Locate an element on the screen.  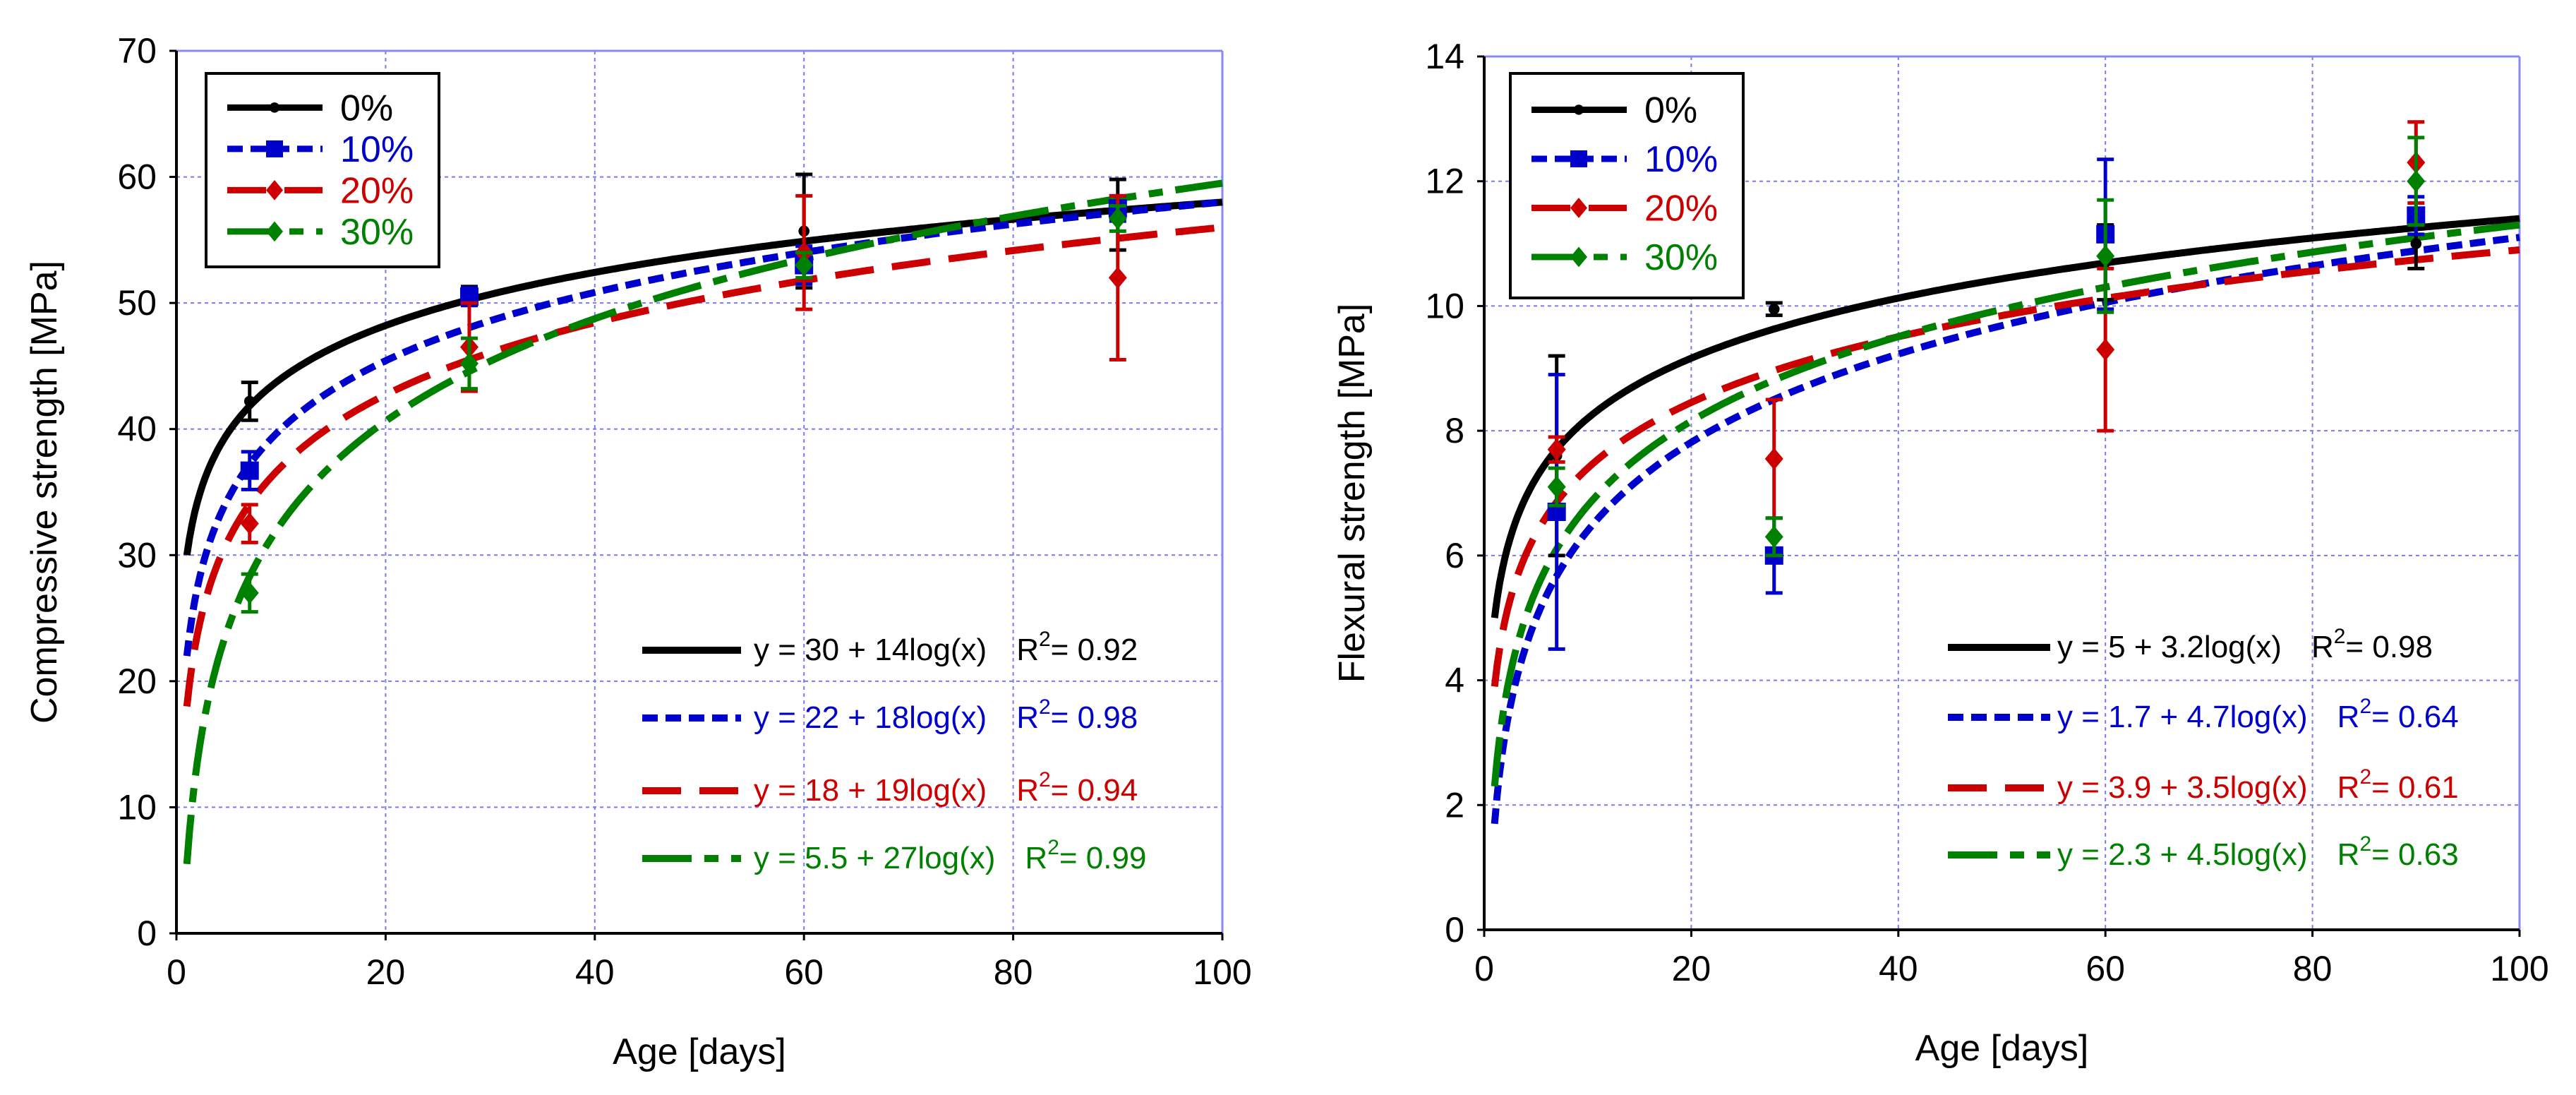
fit-equation-text: y = 5 + 3.2log(x) is located at coordinates (2169, 647).